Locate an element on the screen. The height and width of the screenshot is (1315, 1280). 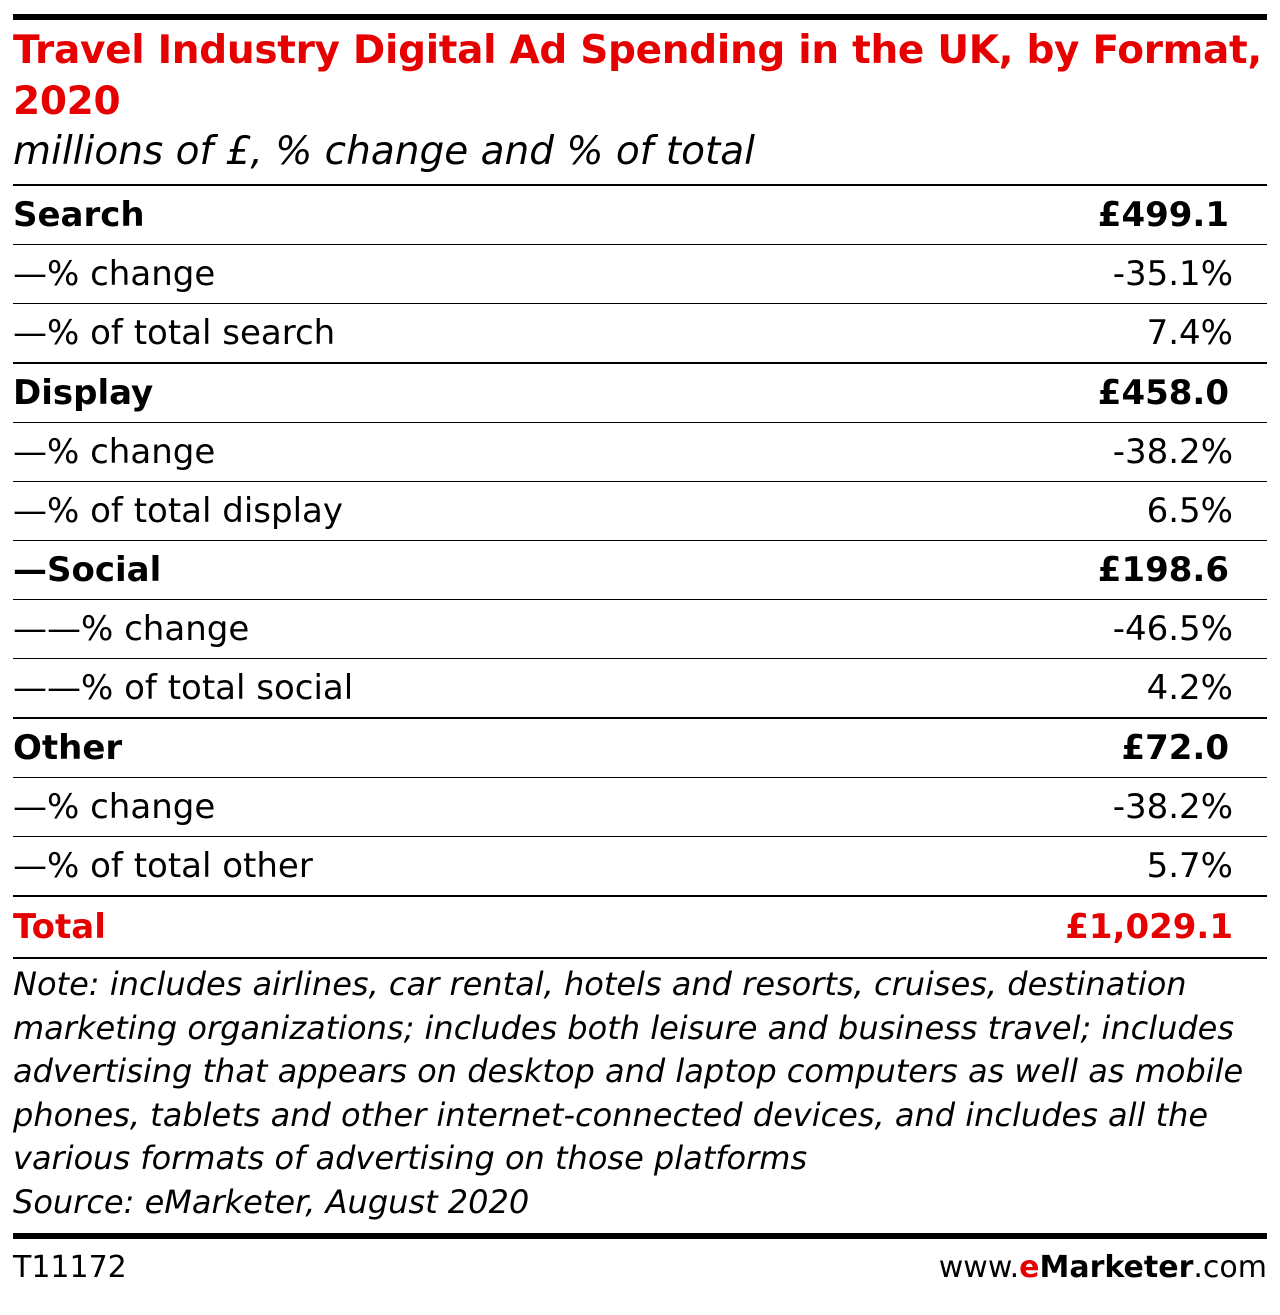
table-row-category: —Social £198.6 is located at coordinates (640, 570).